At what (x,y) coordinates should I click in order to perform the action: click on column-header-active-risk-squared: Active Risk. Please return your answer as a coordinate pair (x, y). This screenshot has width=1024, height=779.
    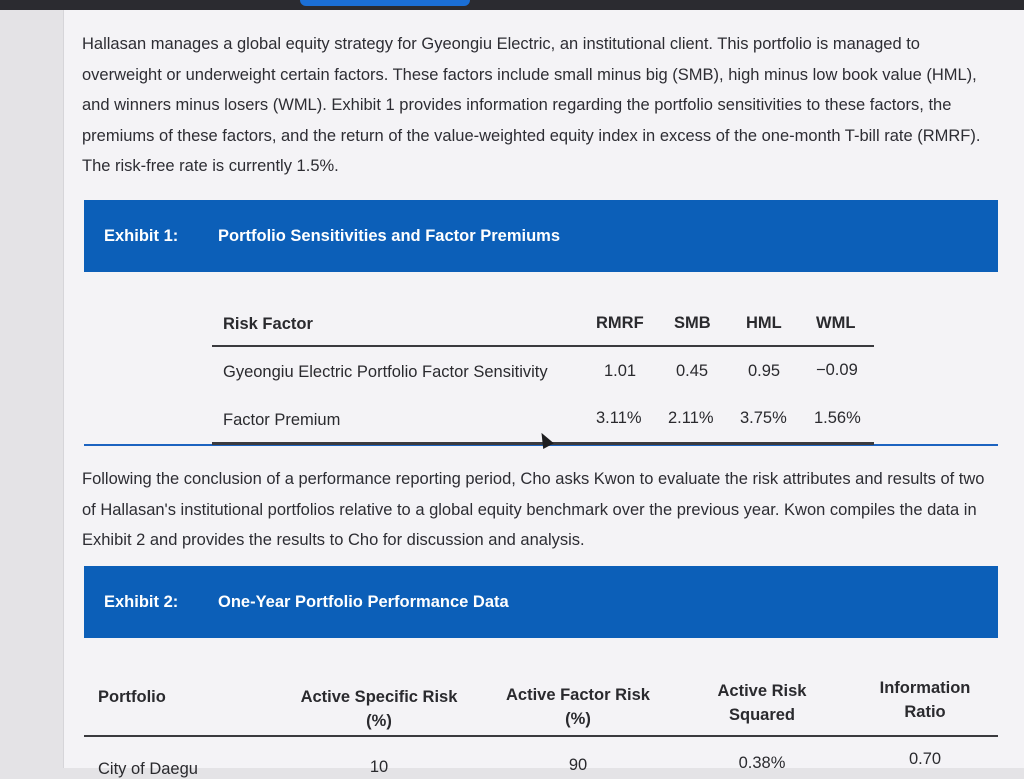
    Looking at the image, I should click on (762, 691).